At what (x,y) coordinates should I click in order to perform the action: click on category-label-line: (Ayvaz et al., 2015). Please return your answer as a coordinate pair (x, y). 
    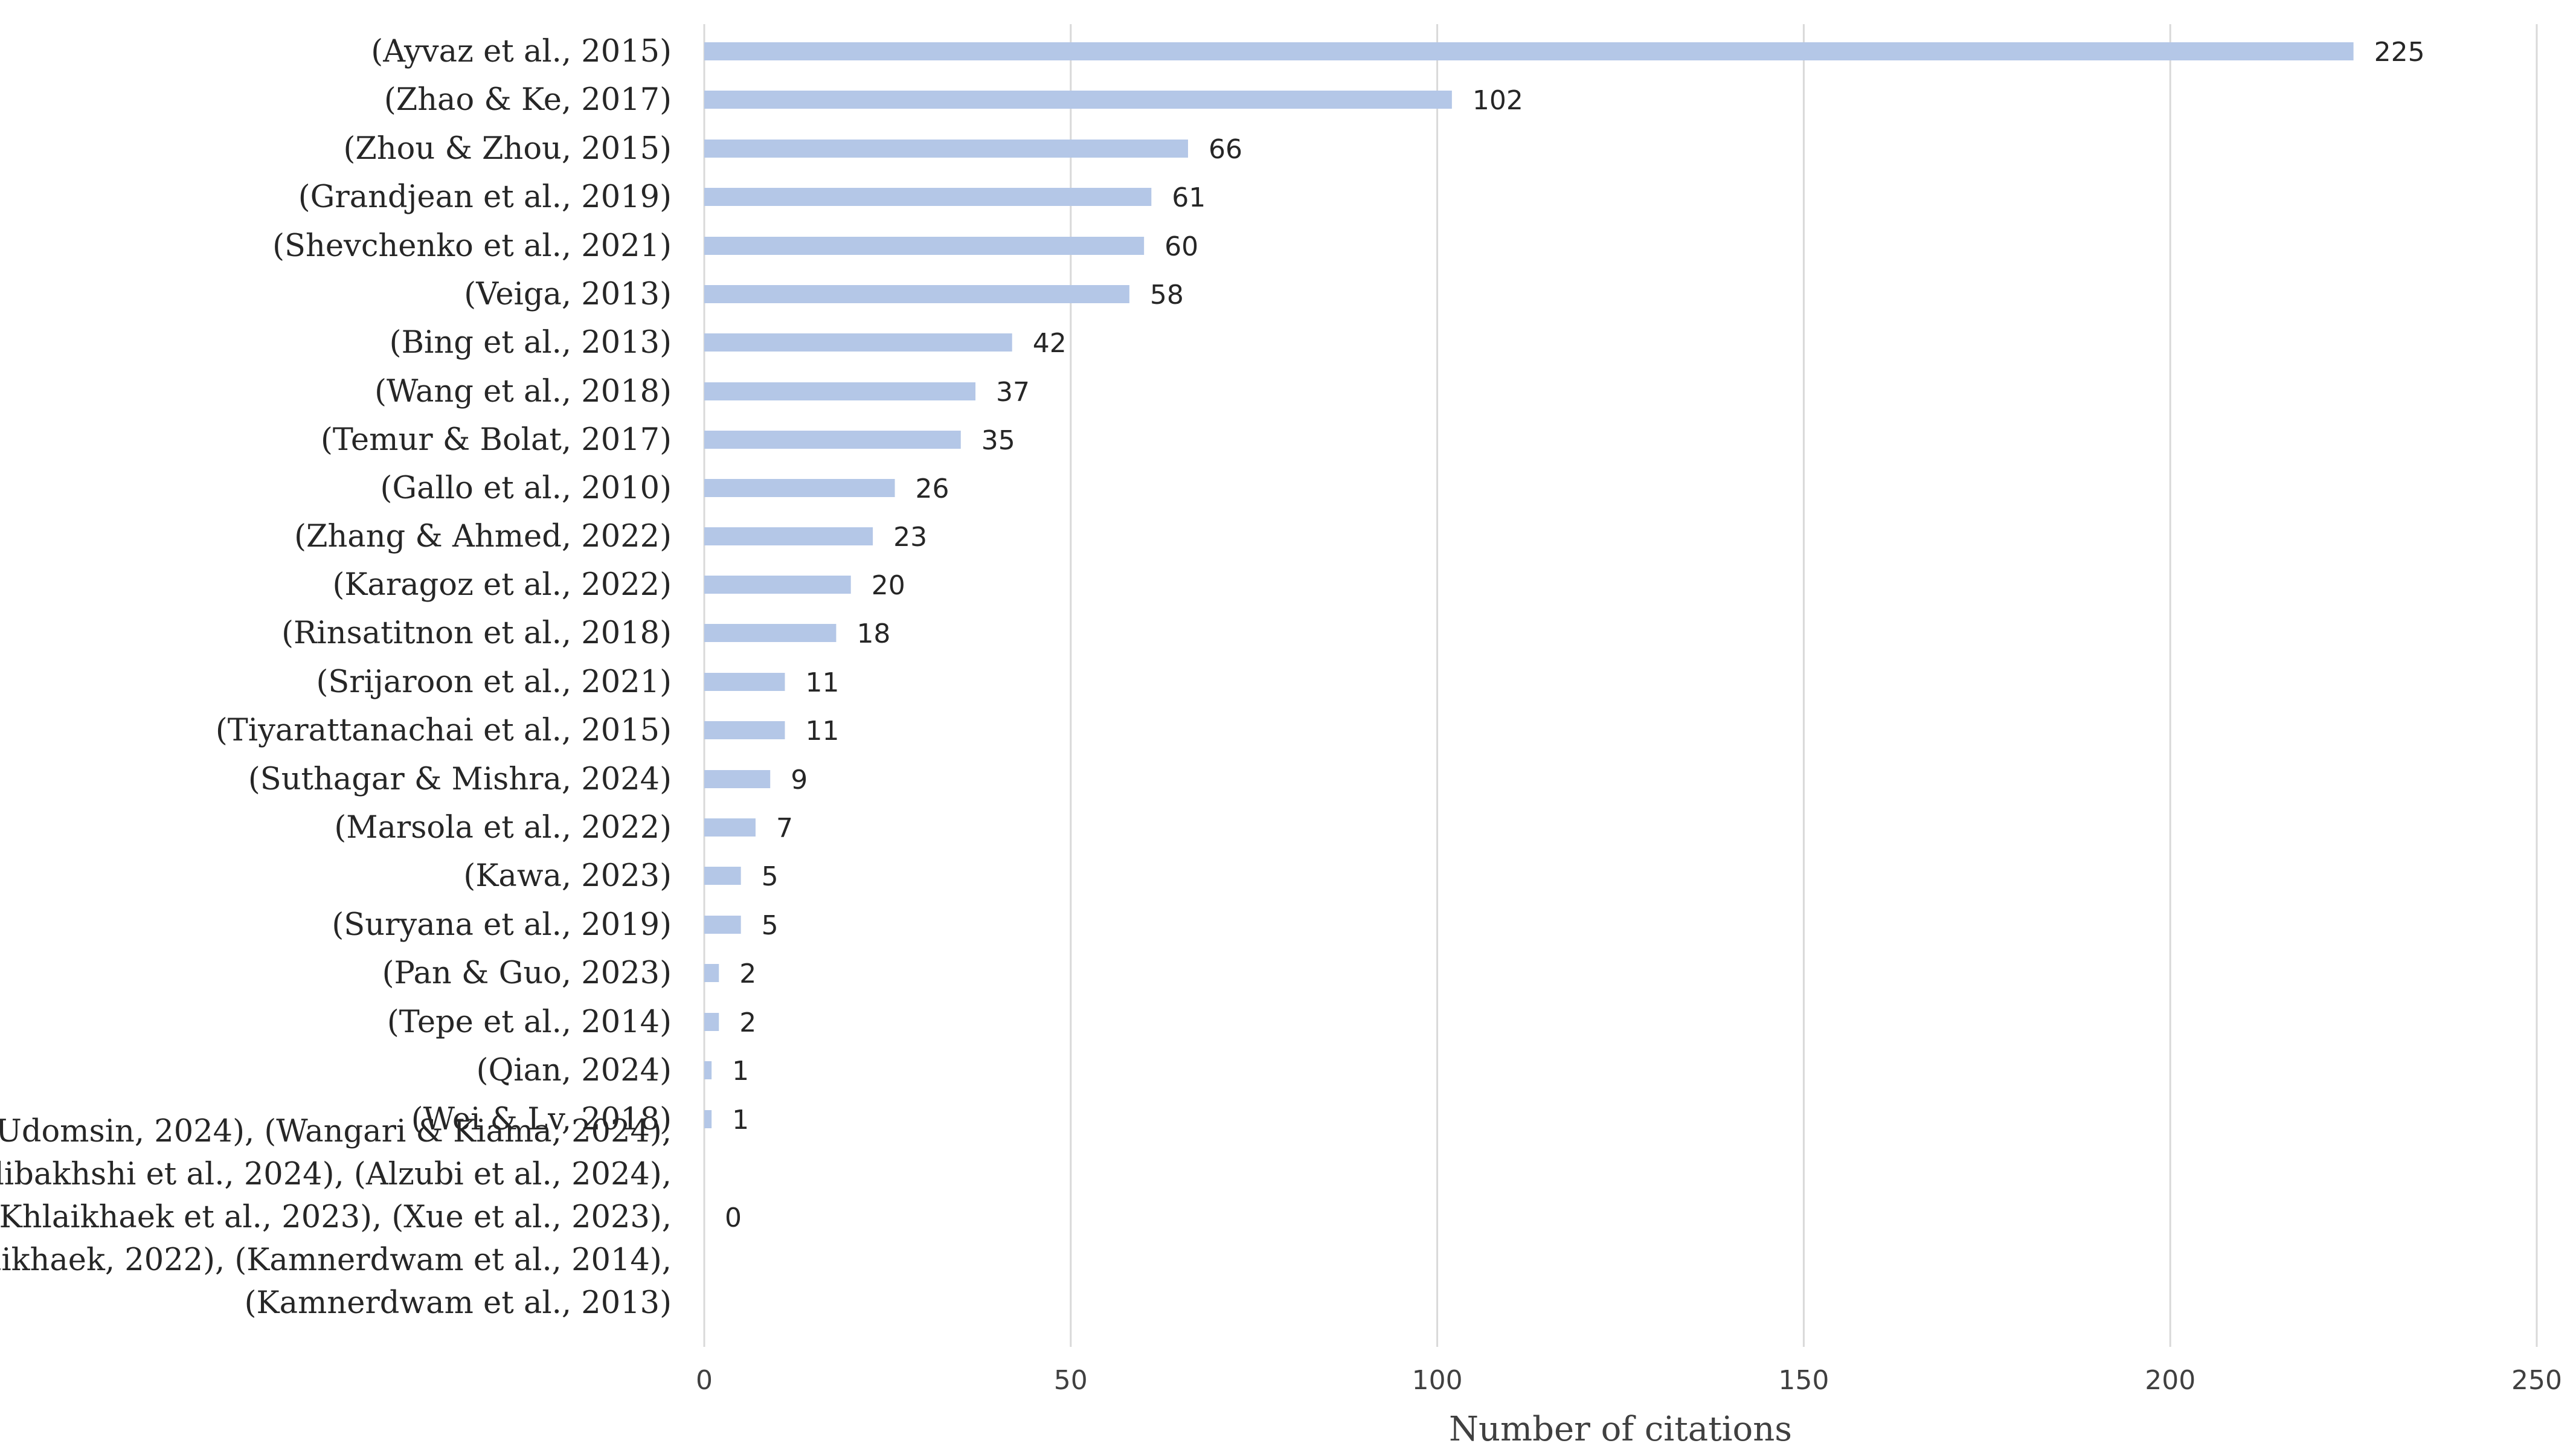
    Looking at the image, I should click on (521, 51).